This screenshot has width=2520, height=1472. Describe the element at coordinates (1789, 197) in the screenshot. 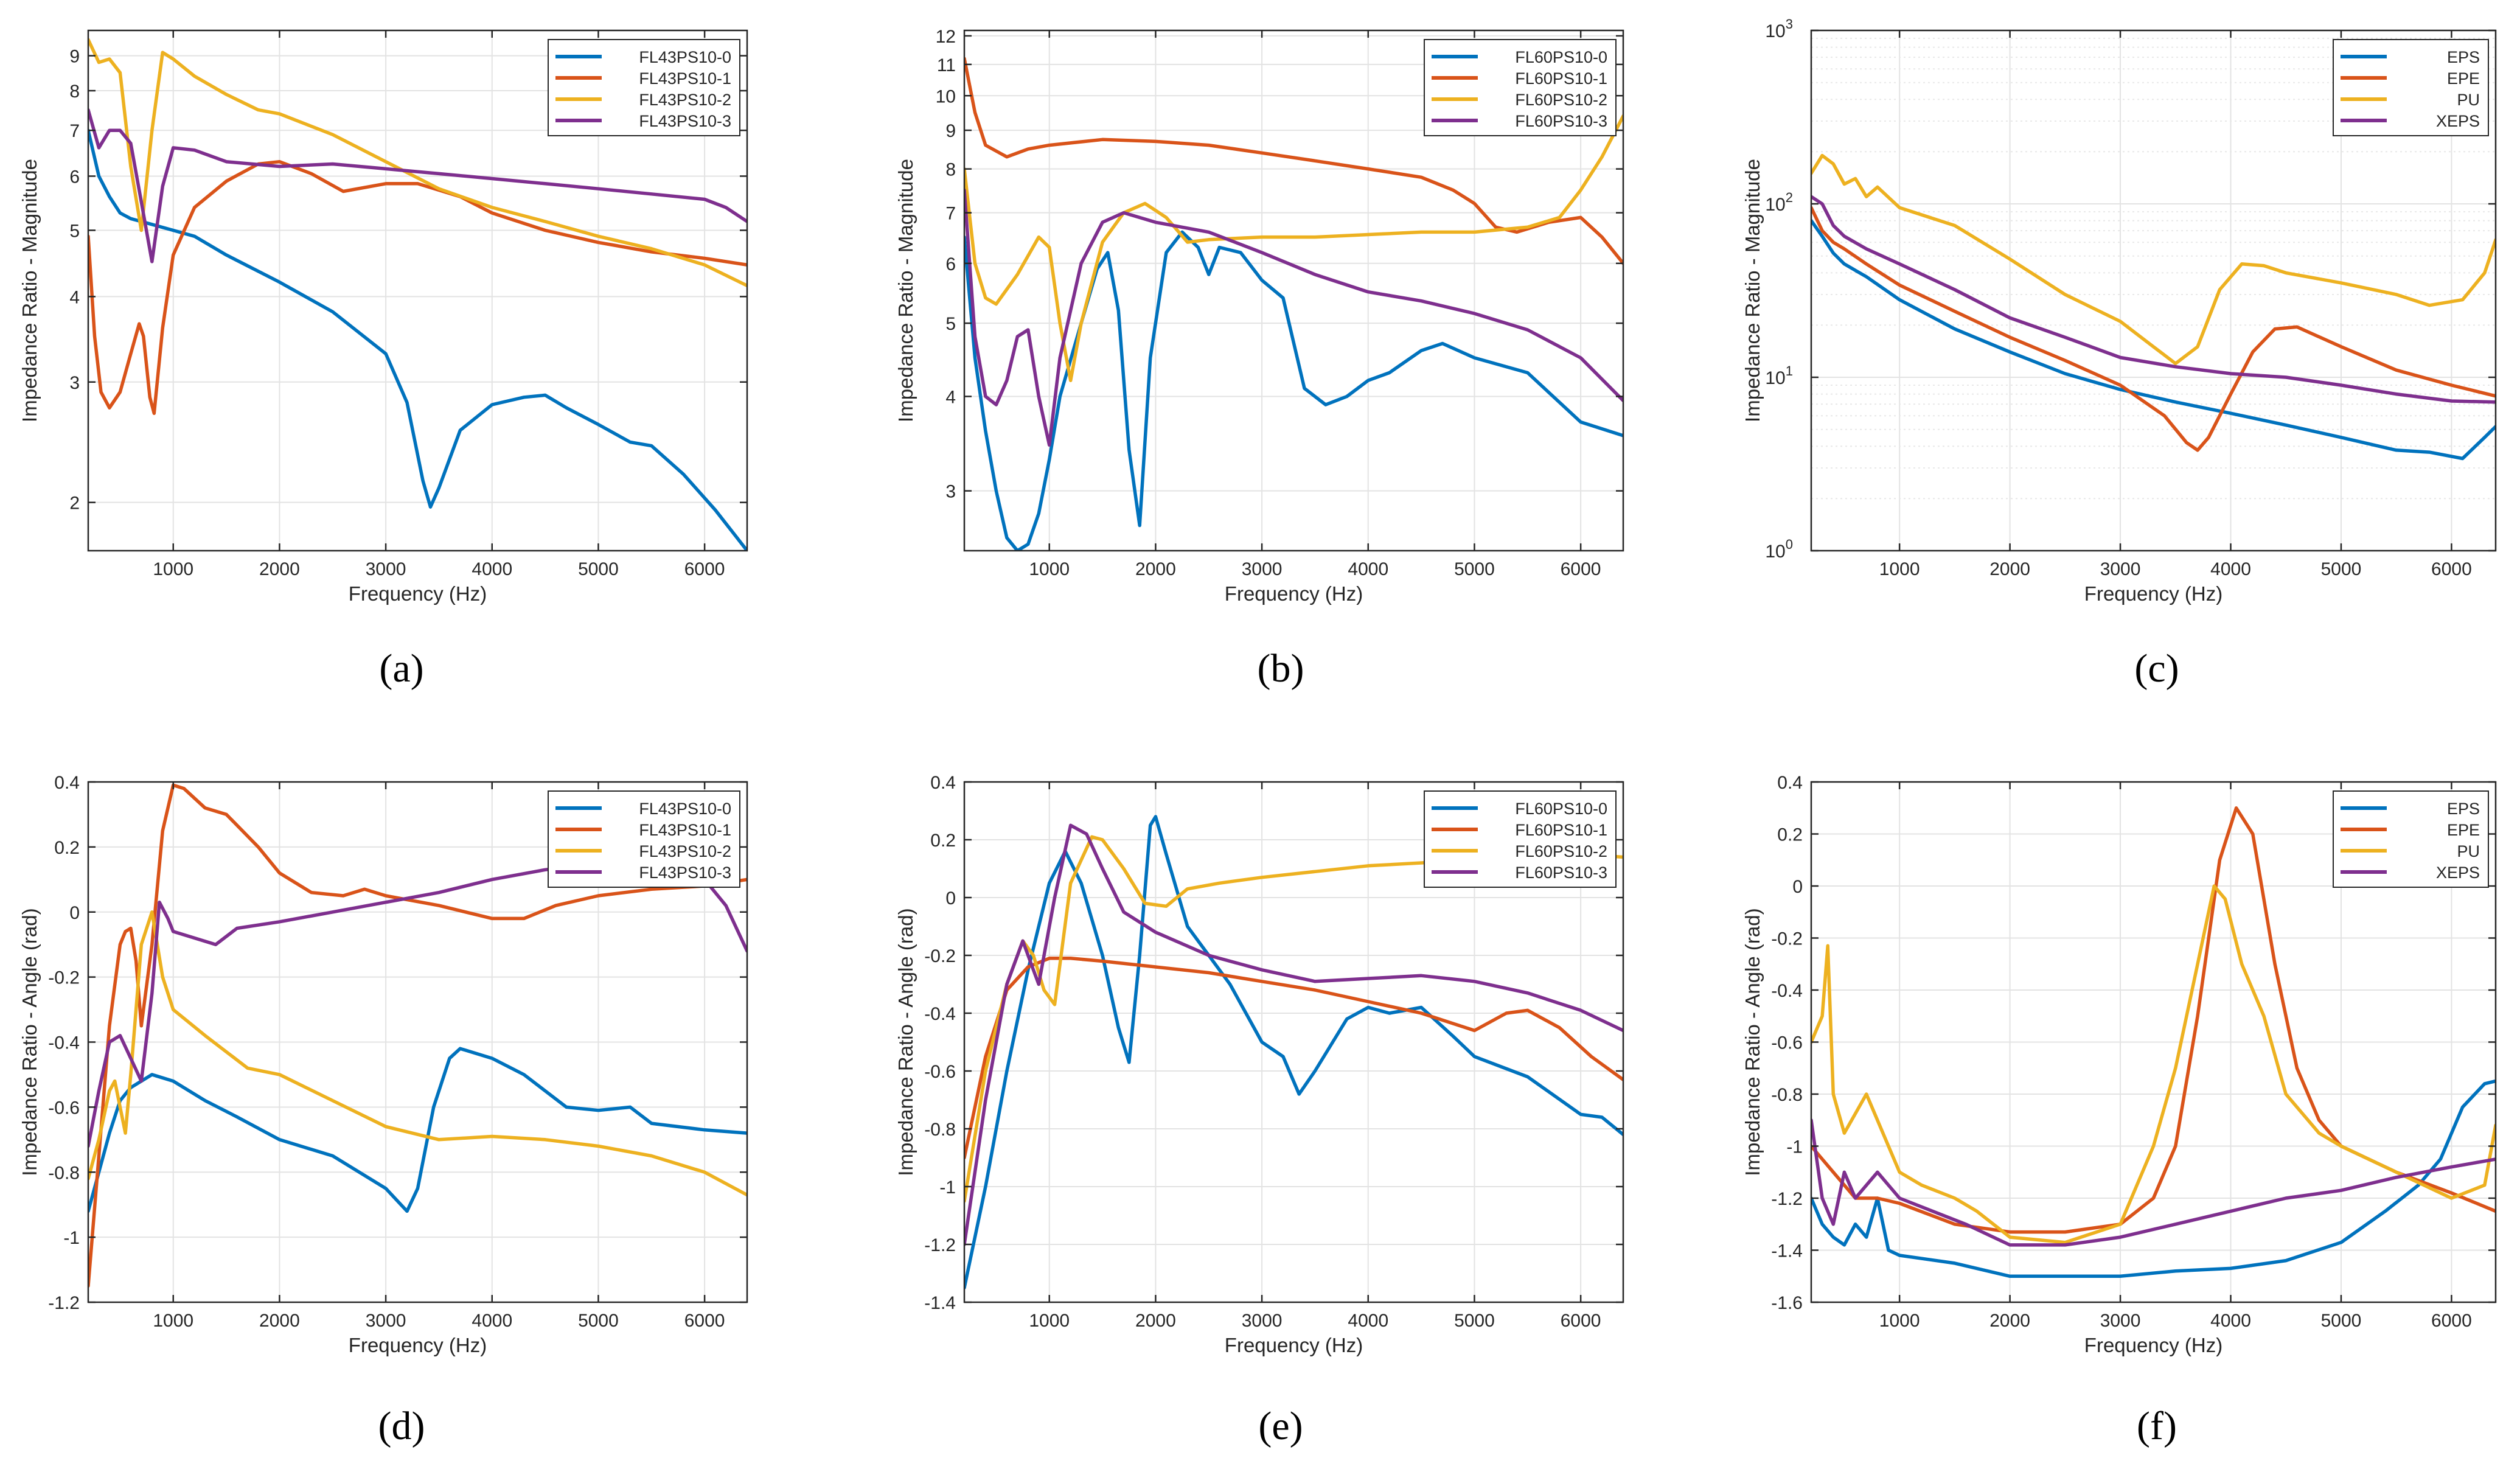

I see `y-tick-exponent: 2` at that location.